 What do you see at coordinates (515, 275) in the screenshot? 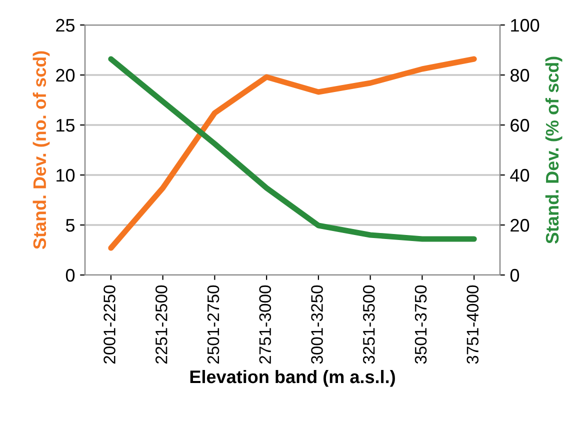
I see `y2-tick-label: 0` at bounding box center [515, 275].